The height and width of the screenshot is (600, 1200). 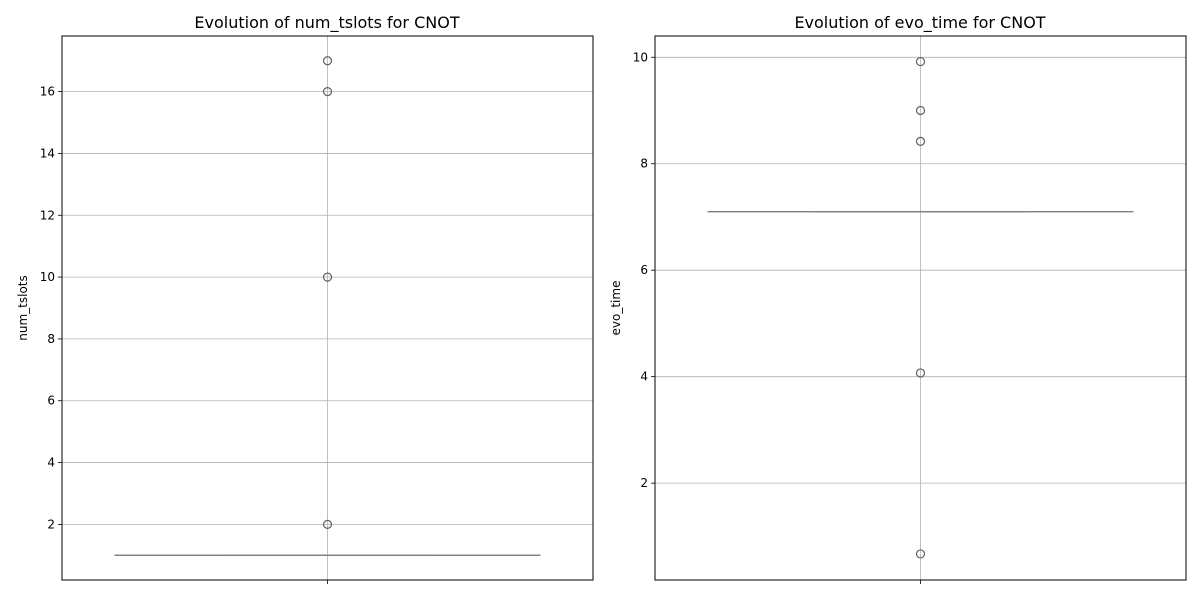 What do you see at coordinates (616, 308) in the screenshot?
I see `y-axis-label: evo_time` at bounding box center [616, 308].